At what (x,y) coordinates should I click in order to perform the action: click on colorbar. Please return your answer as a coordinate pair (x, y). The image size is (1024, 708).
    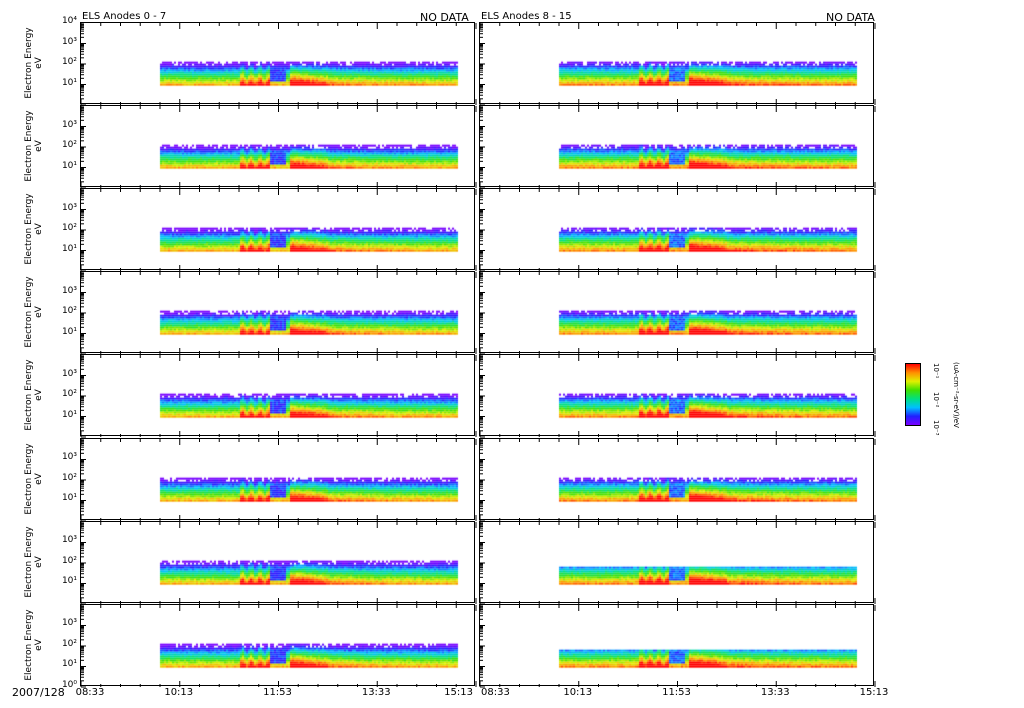
    Looking at the image, I should click on (913, 394).